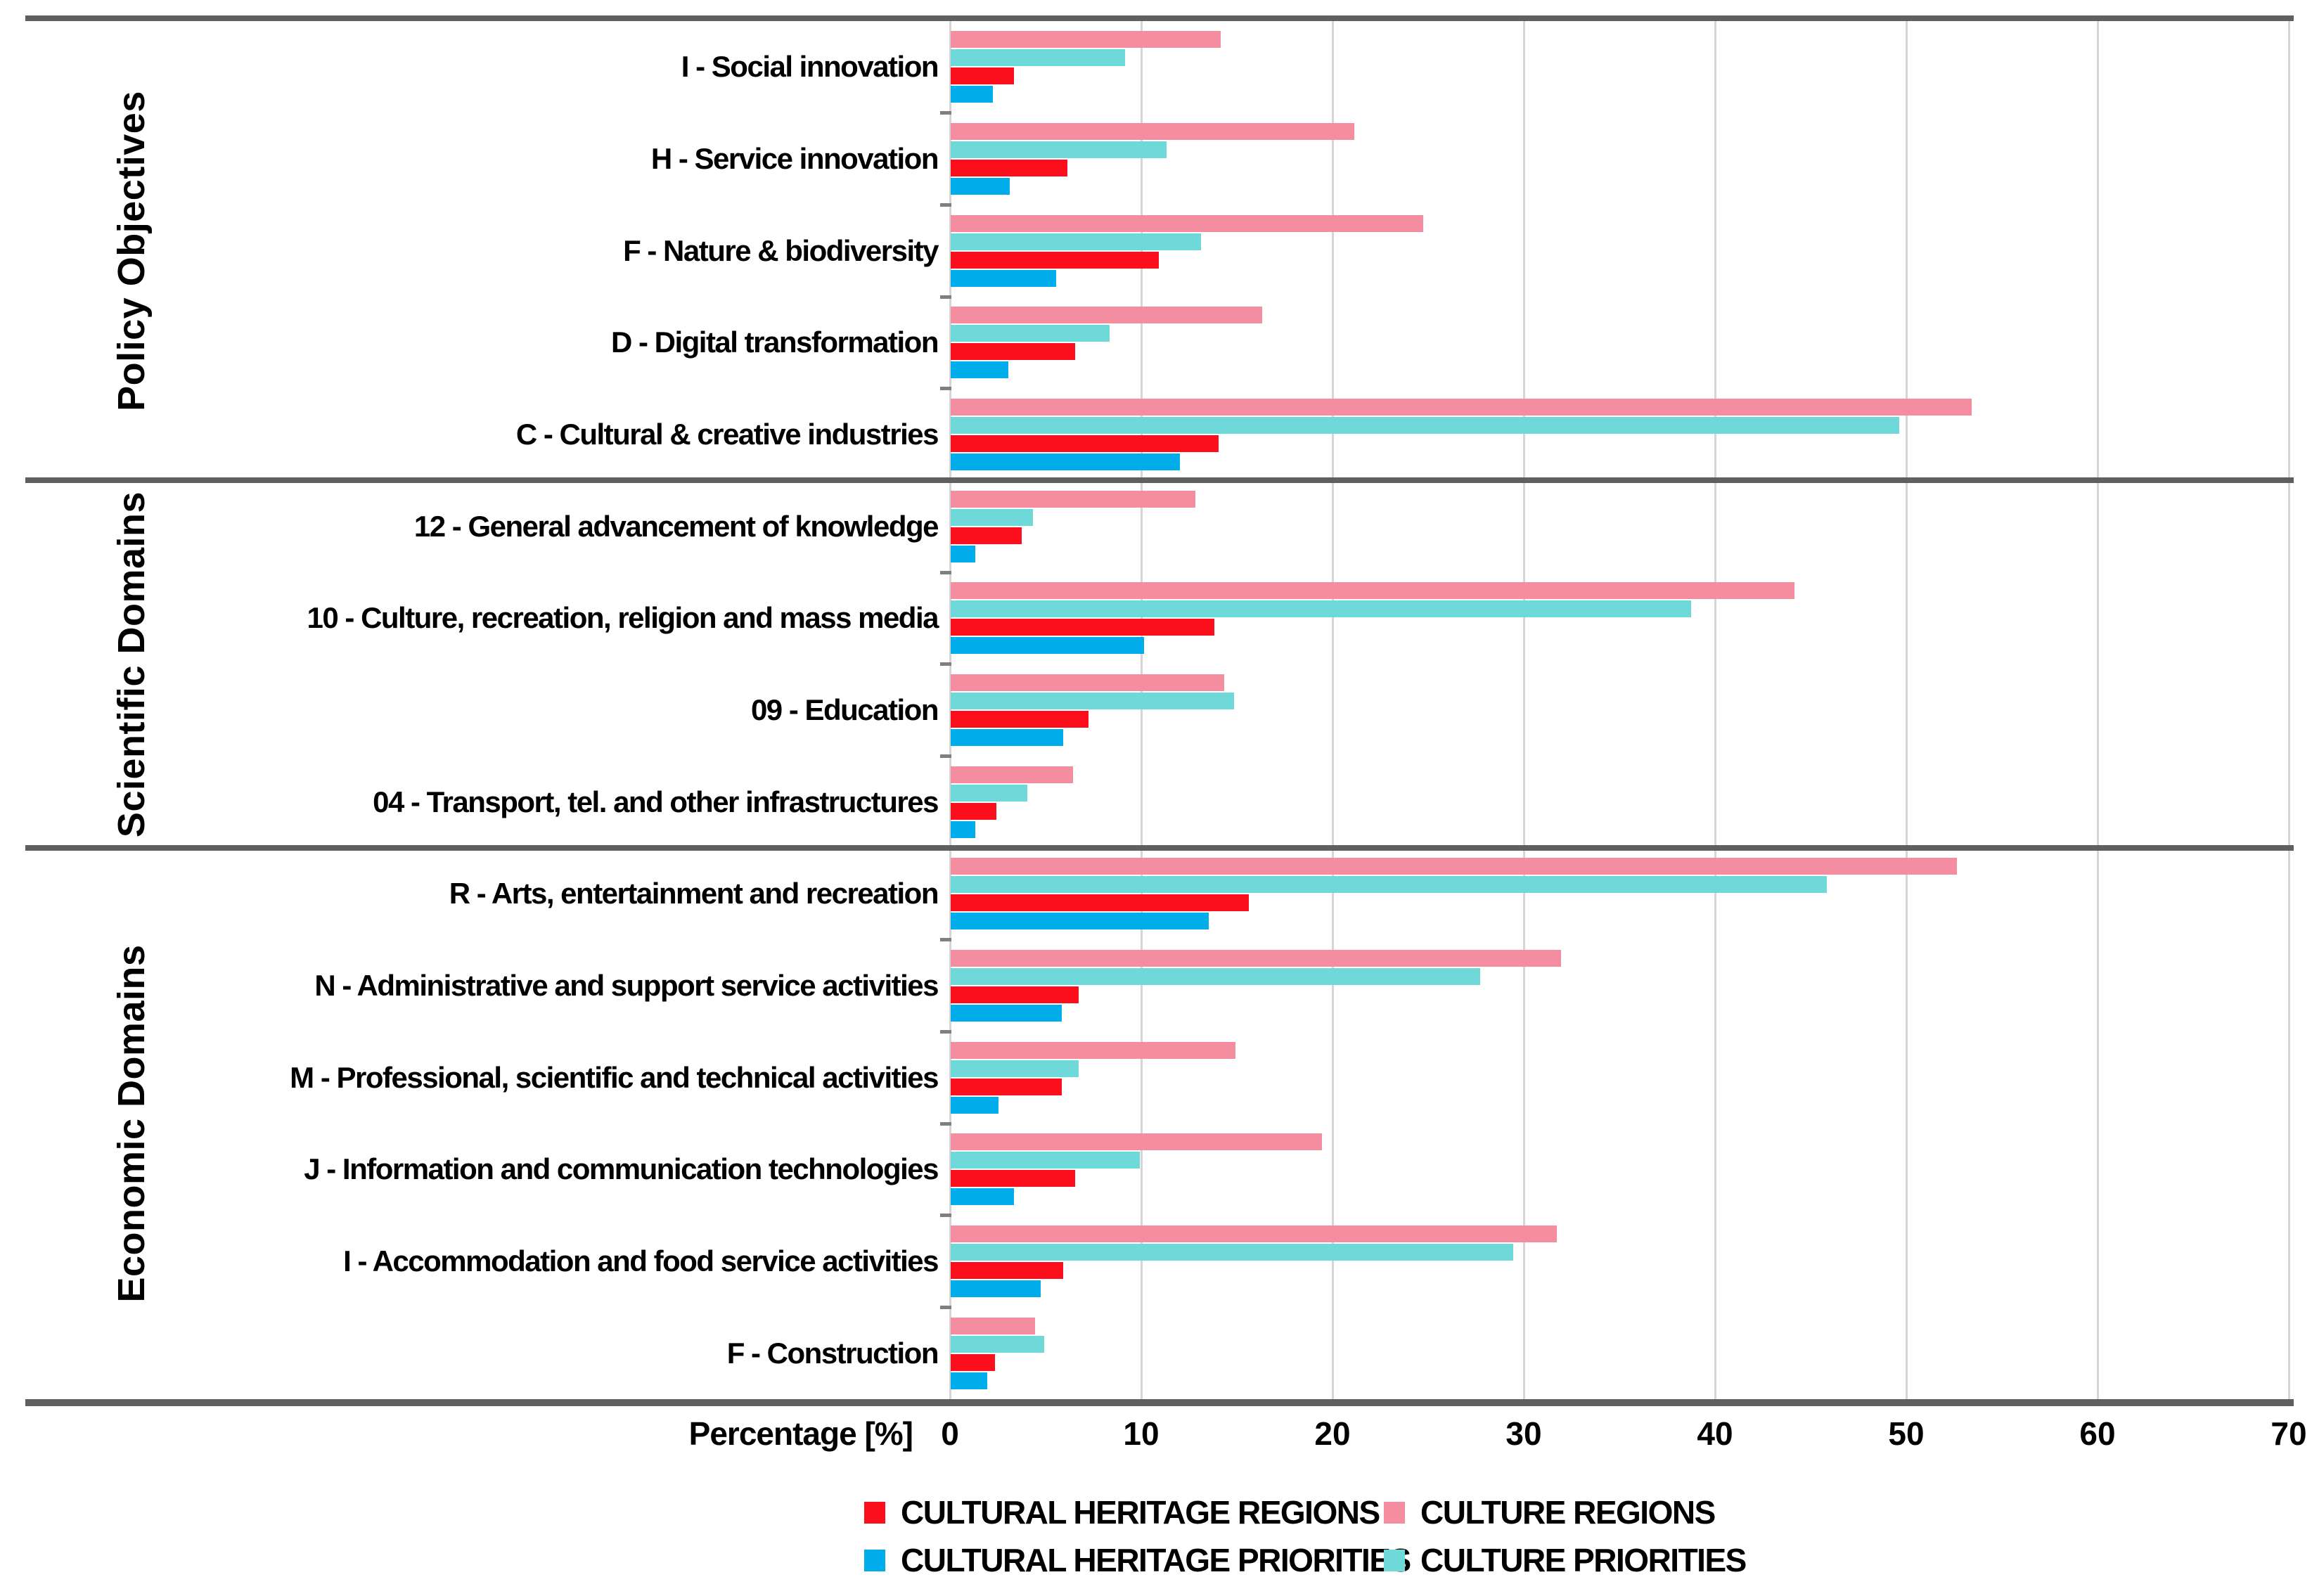  What do you see at coordinates (845, 709) in the screenshot?
I see `category-label: 09 - Education` at bounding box center [845, 709].